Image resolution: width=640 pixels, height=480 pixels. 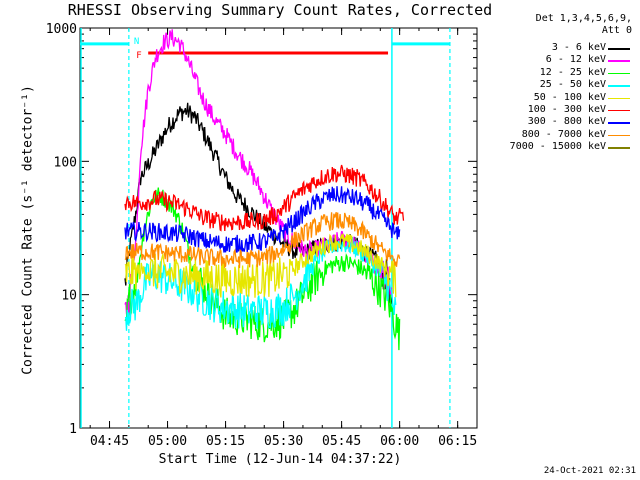 I want to click on x-tick-label: 05:30, so click(x=283, y=441).